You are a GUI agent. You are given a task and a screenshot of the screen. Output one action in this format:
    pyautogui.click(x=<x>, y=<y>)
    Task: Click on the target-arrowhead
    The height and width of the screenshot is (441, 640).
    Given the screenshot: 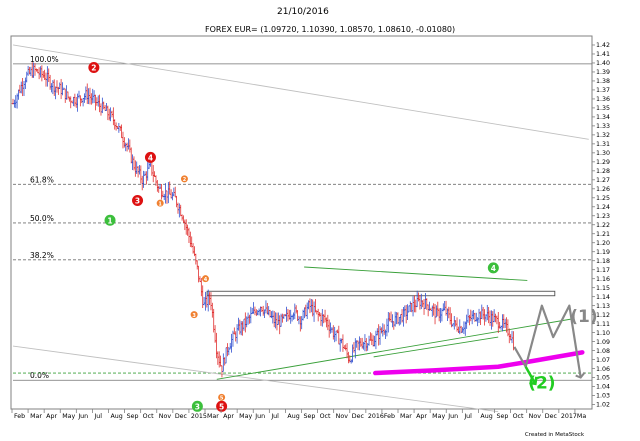 What is the action you would take?
    pyautogui.click(x=533, y=381)
    